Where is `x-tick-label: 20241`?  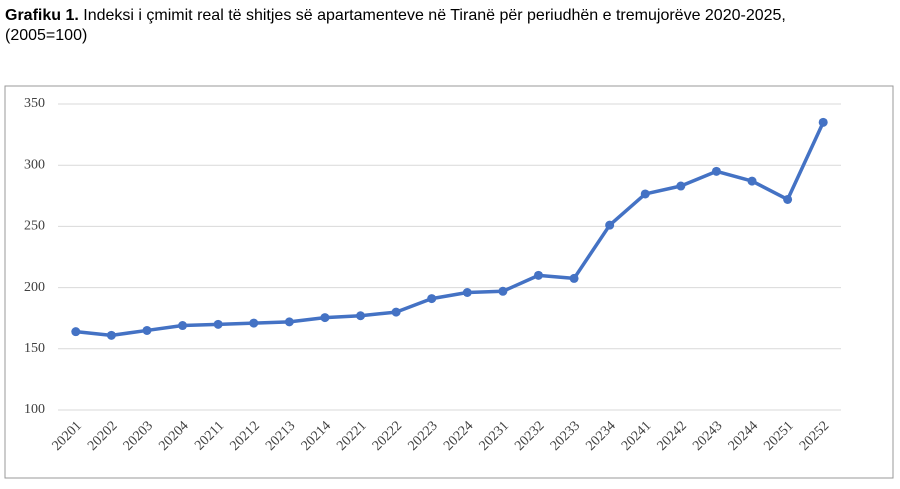
x-tick-label: 20241 is located at coordinates (636, 435).